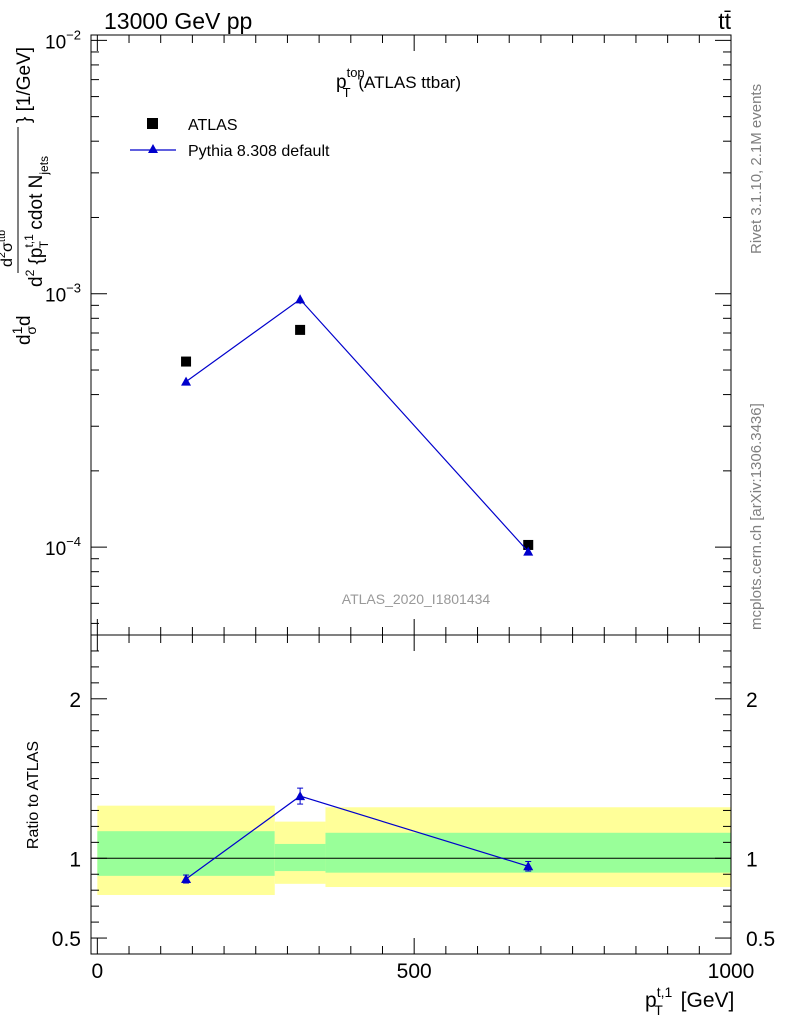 The height and width of the screenshot is (1024, 786). I want to click on pythia-line, so click(357, 425).